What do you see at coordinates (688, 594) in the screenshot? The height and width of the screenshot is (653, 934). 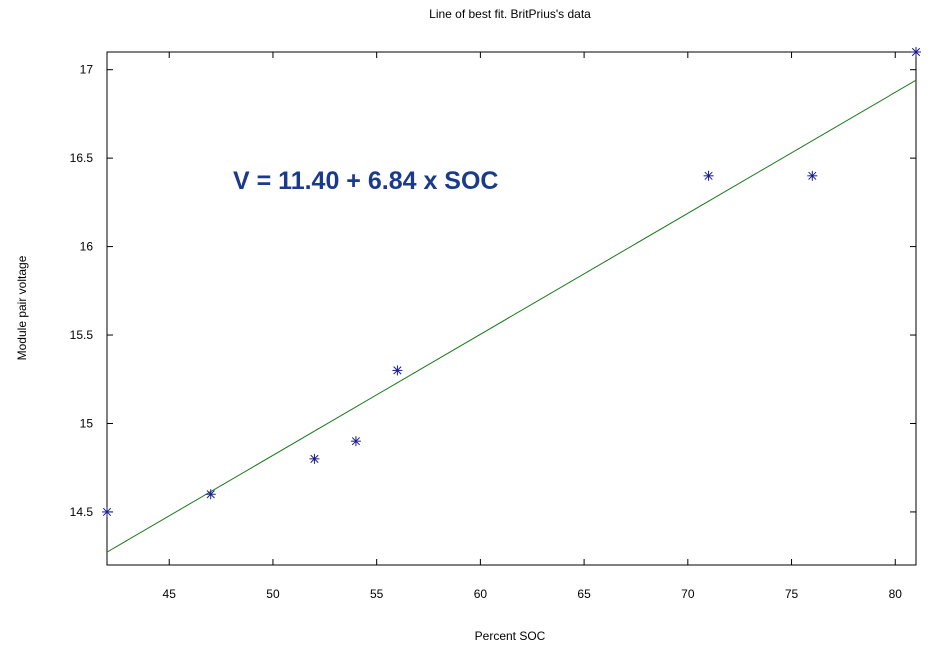 I see `x-tick-label: 70` at bounding box center [688, 594].